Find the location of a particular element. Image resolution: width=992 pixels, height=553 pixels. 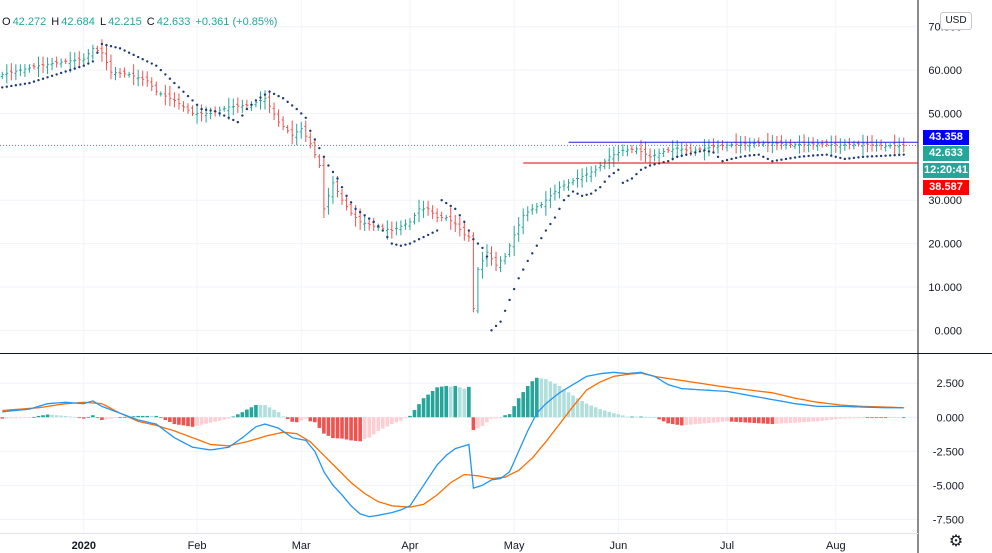

close-label: C is located at coordinates (150, 22).